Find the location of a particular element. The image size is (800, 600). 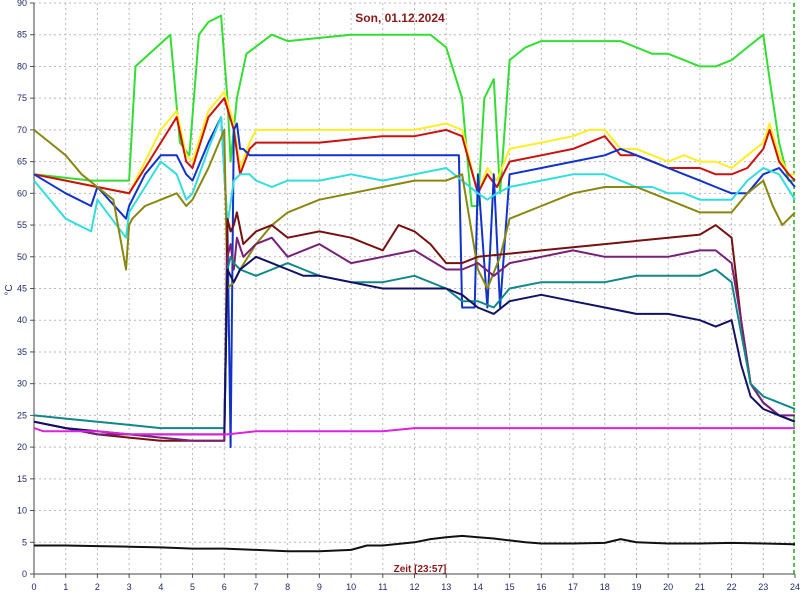

y-tick-label: 15 is located at coordinates (22, 479).